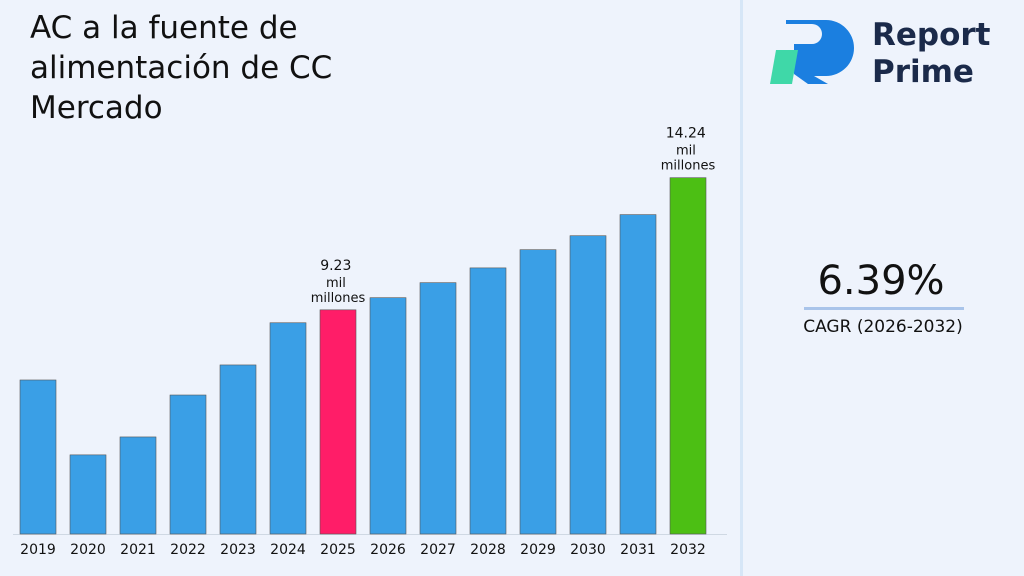 Image resolution: width=1024 pixels, height=576 pixels. I want to click on value-label: 14.24 mil millones, so click(688, 150).